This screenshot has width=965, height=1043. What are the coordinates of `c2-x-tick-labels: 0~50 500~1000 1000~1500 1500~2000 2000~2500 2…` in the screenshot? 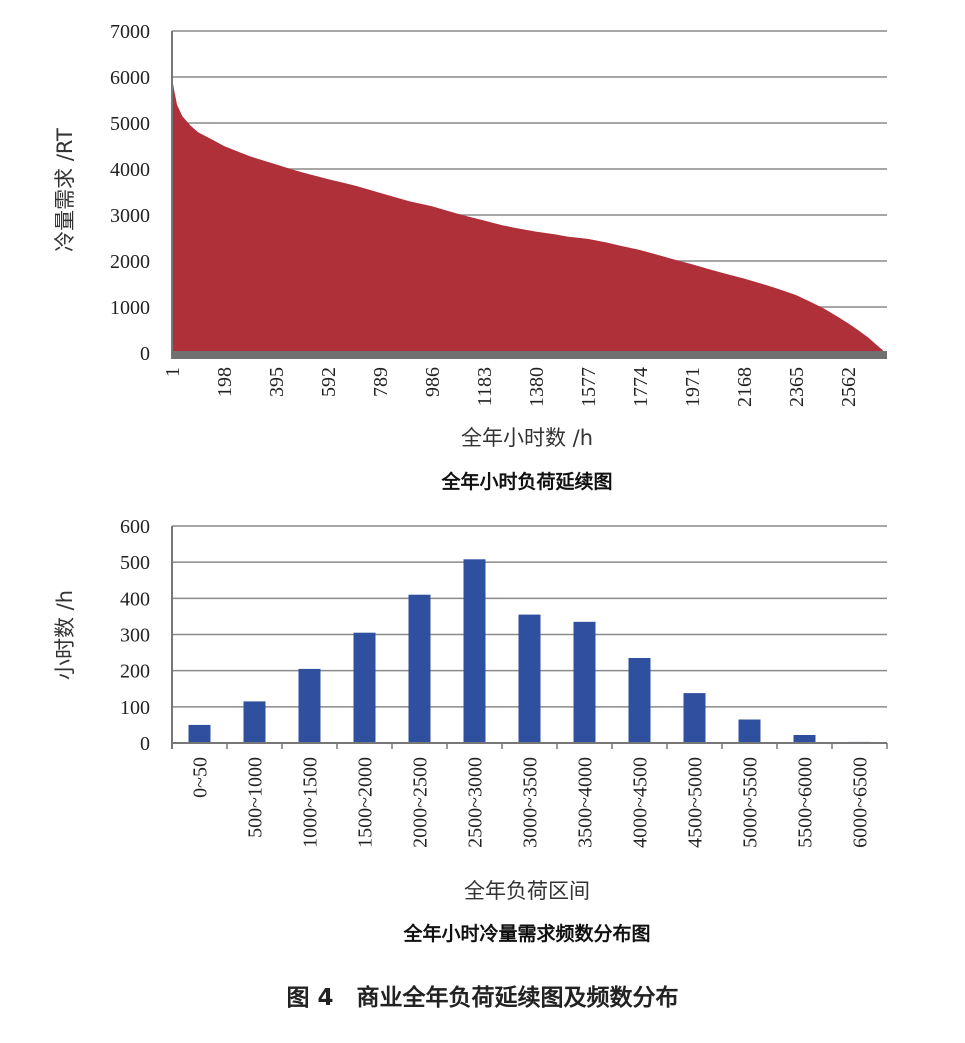 It's located at (531, 802).